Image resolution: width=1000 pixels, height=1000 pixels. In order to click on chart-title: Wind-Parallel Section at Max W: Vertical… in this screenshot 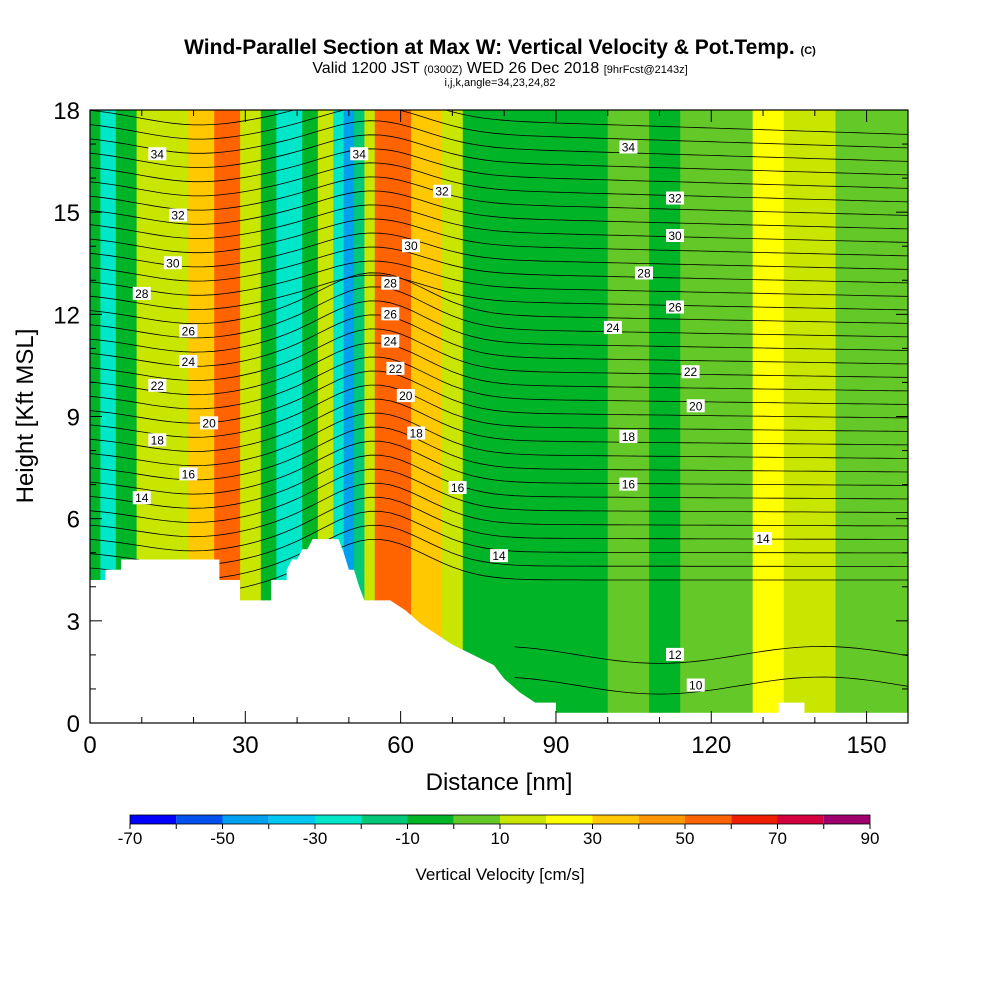, I will do `click(500, 48)`.